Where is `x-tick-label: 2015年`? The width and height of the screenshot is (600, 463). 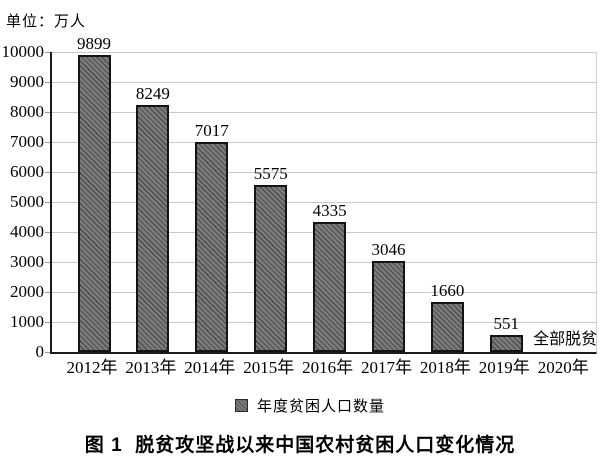 x-tick-label: 2015年 is located at coordinates (269, 367).